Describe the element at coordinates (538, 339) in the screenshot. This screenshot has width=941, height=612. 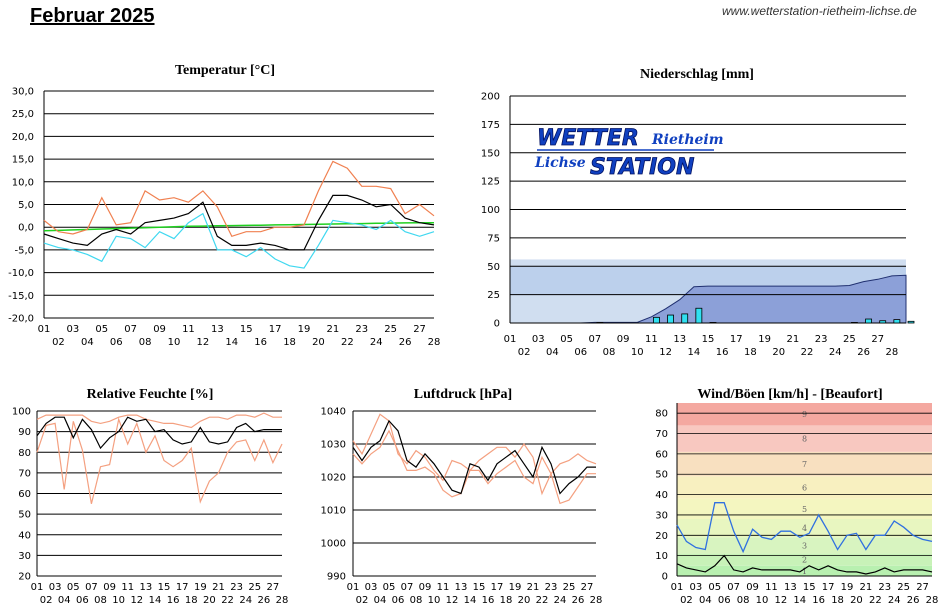
I see `x-tick-label: 03` at that location.